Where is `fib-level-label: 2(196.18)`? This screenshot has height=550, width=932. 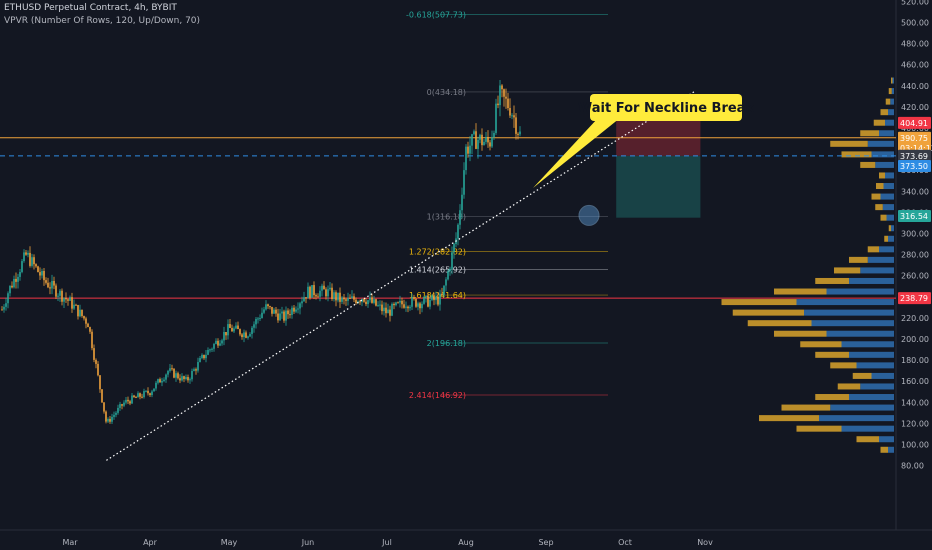
fib-level-label: 2(196.18) is located at coordinates (446, 343).